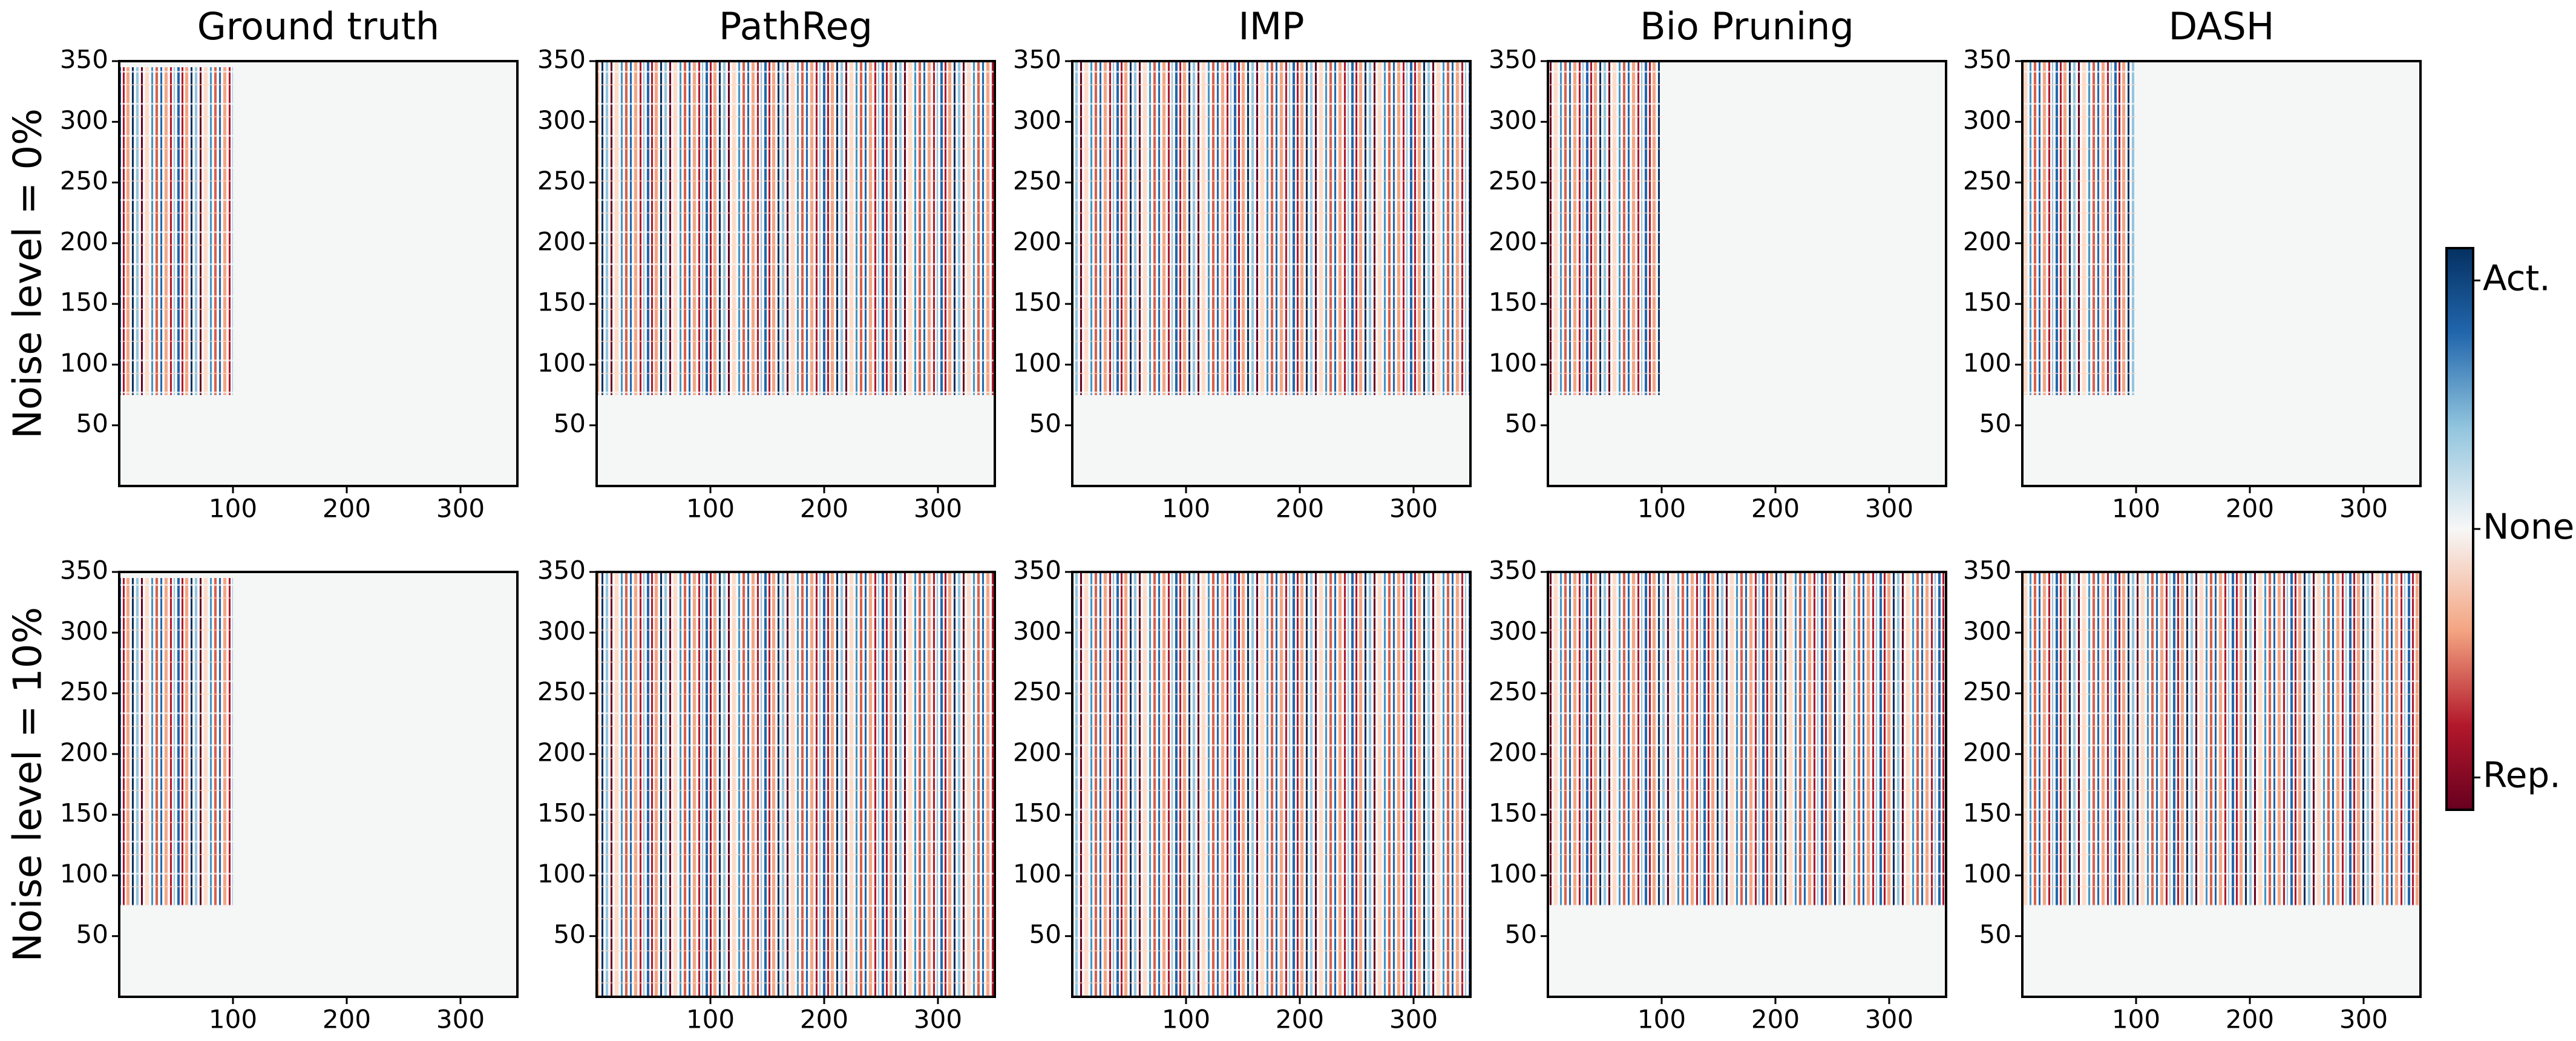  I want to click on colorbar-label: Rep., so click(2522, 775).